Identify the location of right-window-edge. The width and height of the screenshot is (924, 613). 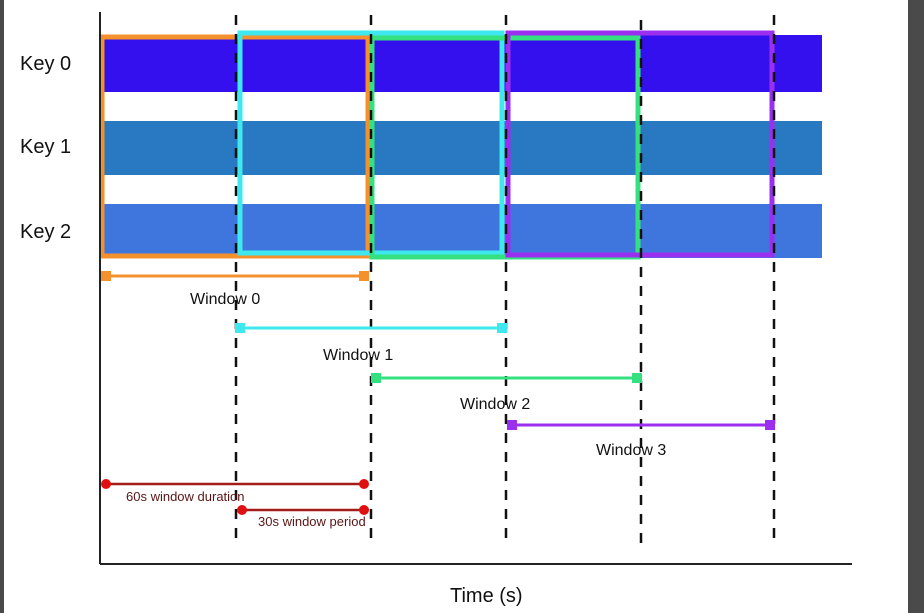
(916, 306).